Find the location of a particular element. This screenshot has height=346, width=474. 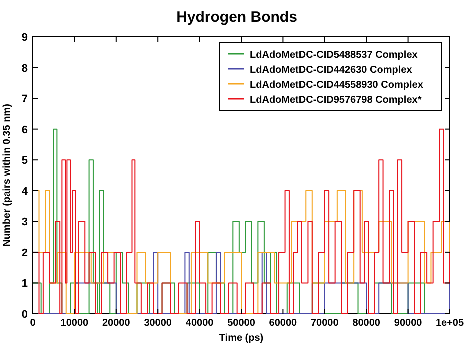

x-tick-label: 80000 is located at coordinates (366, 323).